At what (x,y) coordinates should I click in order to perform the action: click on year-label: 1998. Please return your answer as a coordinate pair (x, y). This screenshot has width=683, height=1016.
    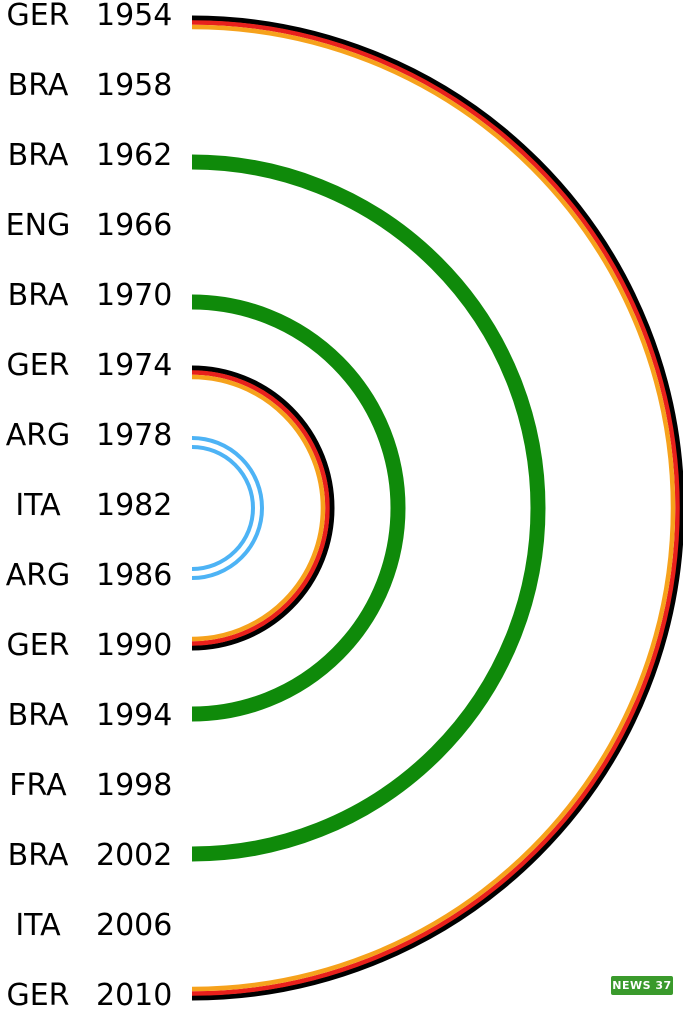
    Looking at the image, I should click on (134, 785).